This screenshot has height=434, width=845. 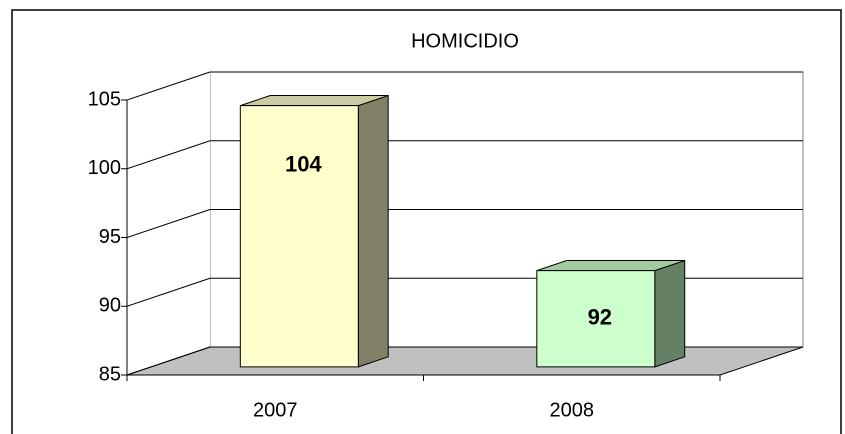 What do you see at coordinates (572, 410) in the screenshot?
I see `x-tick-label: 2008` at bounding box center [572, 410].